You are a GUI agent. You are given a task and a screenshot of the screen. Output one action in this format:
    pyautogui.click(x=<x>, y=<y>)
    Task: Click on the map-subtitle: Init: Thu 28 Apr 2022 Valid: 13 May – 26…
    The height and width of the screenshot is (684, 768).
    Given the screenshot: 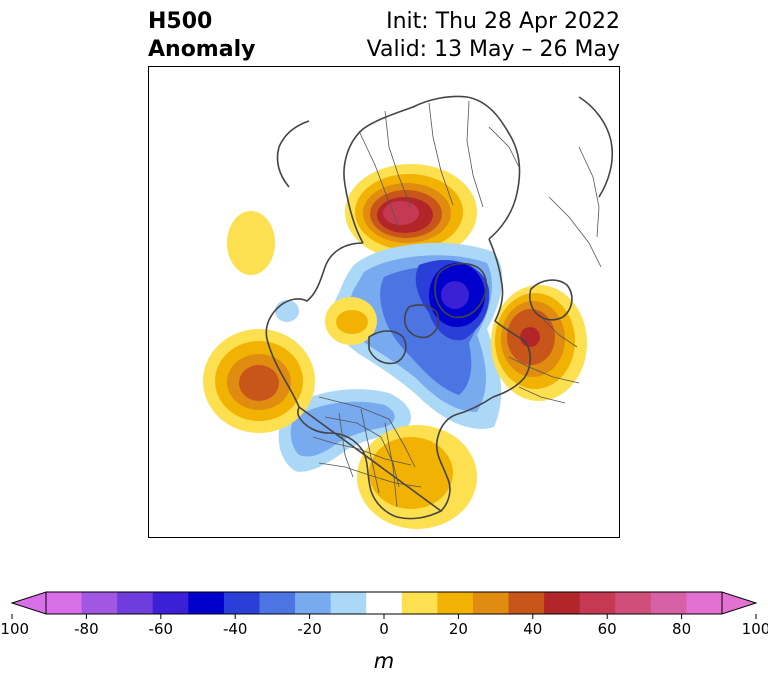 What is the action you would take?
    pyautogui.click(x=493, y=36)
    